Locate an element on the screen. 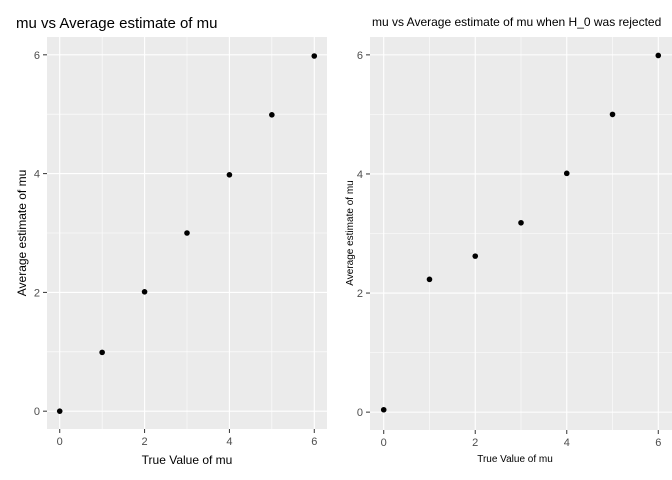  left-plot-y-tick-label: 2 is located at coordinates (37, 293).